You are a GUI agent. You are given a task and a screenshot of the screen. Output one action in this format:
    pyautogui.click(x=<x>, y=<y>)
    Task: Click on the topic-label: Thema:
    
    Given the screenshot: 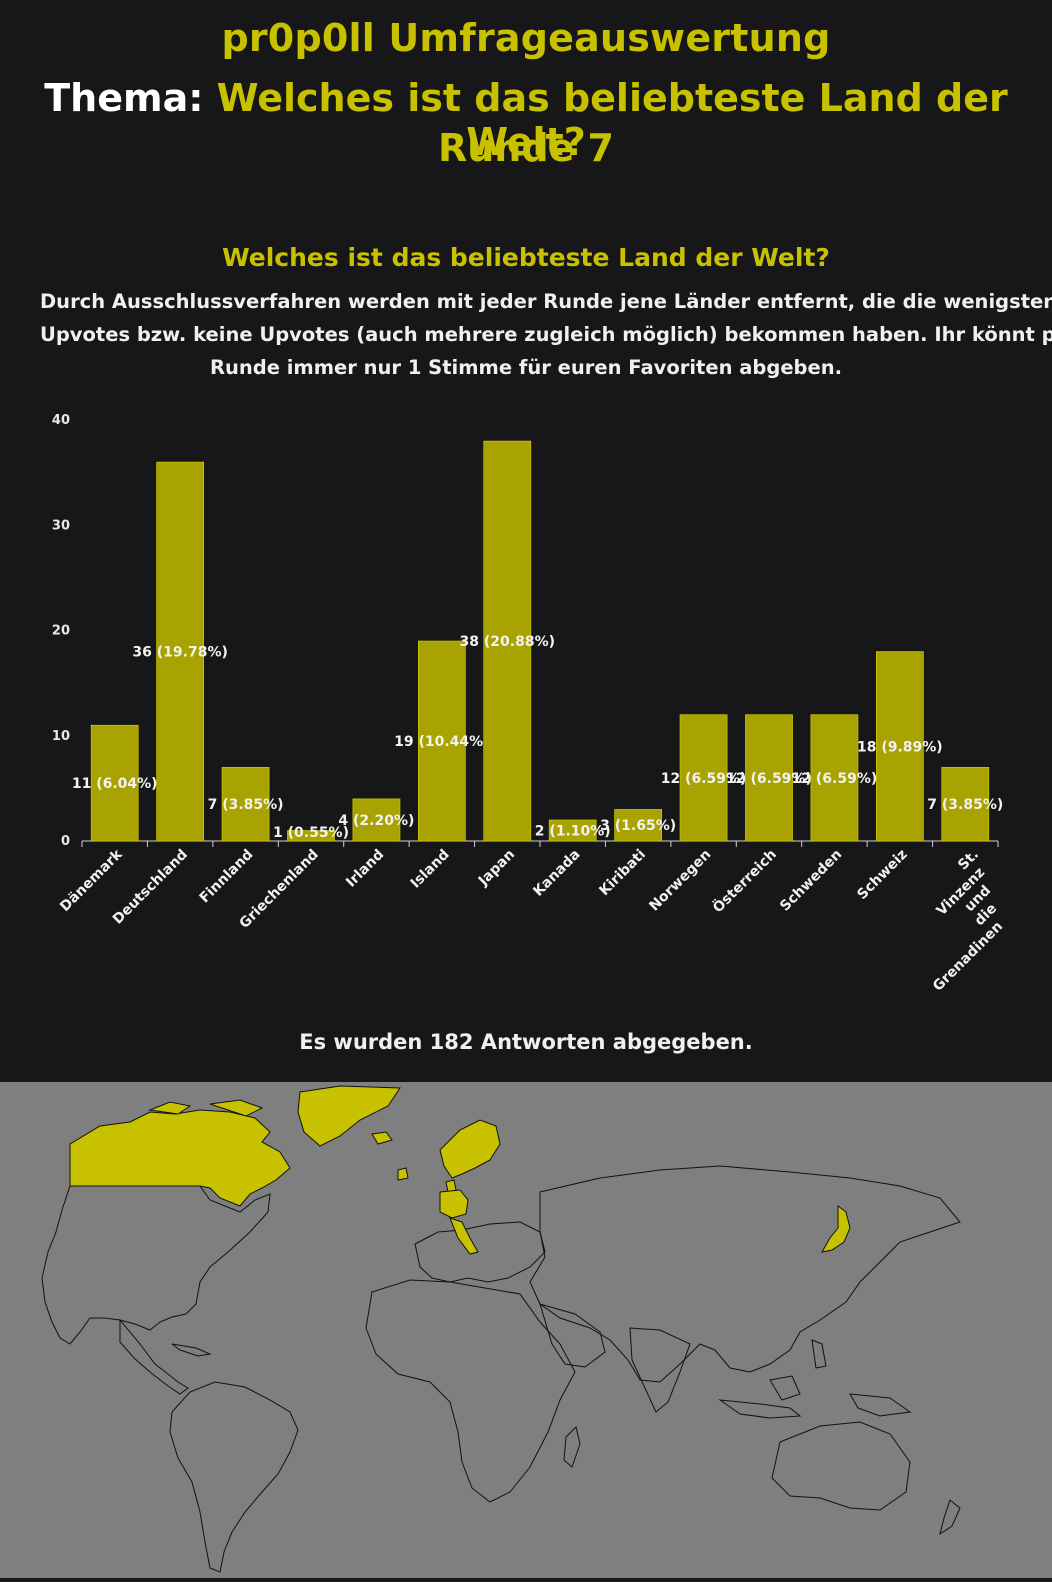 What is the action you would take?
    pyautogui.click(x=124, y=98)
    